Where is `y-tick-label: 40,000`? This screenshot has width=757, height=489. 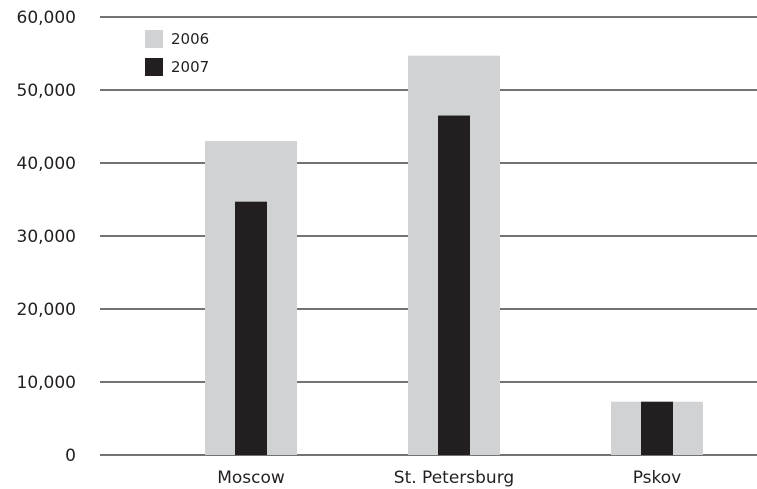
y-tick-label: 40,000 is located at coordinates (46, 164).